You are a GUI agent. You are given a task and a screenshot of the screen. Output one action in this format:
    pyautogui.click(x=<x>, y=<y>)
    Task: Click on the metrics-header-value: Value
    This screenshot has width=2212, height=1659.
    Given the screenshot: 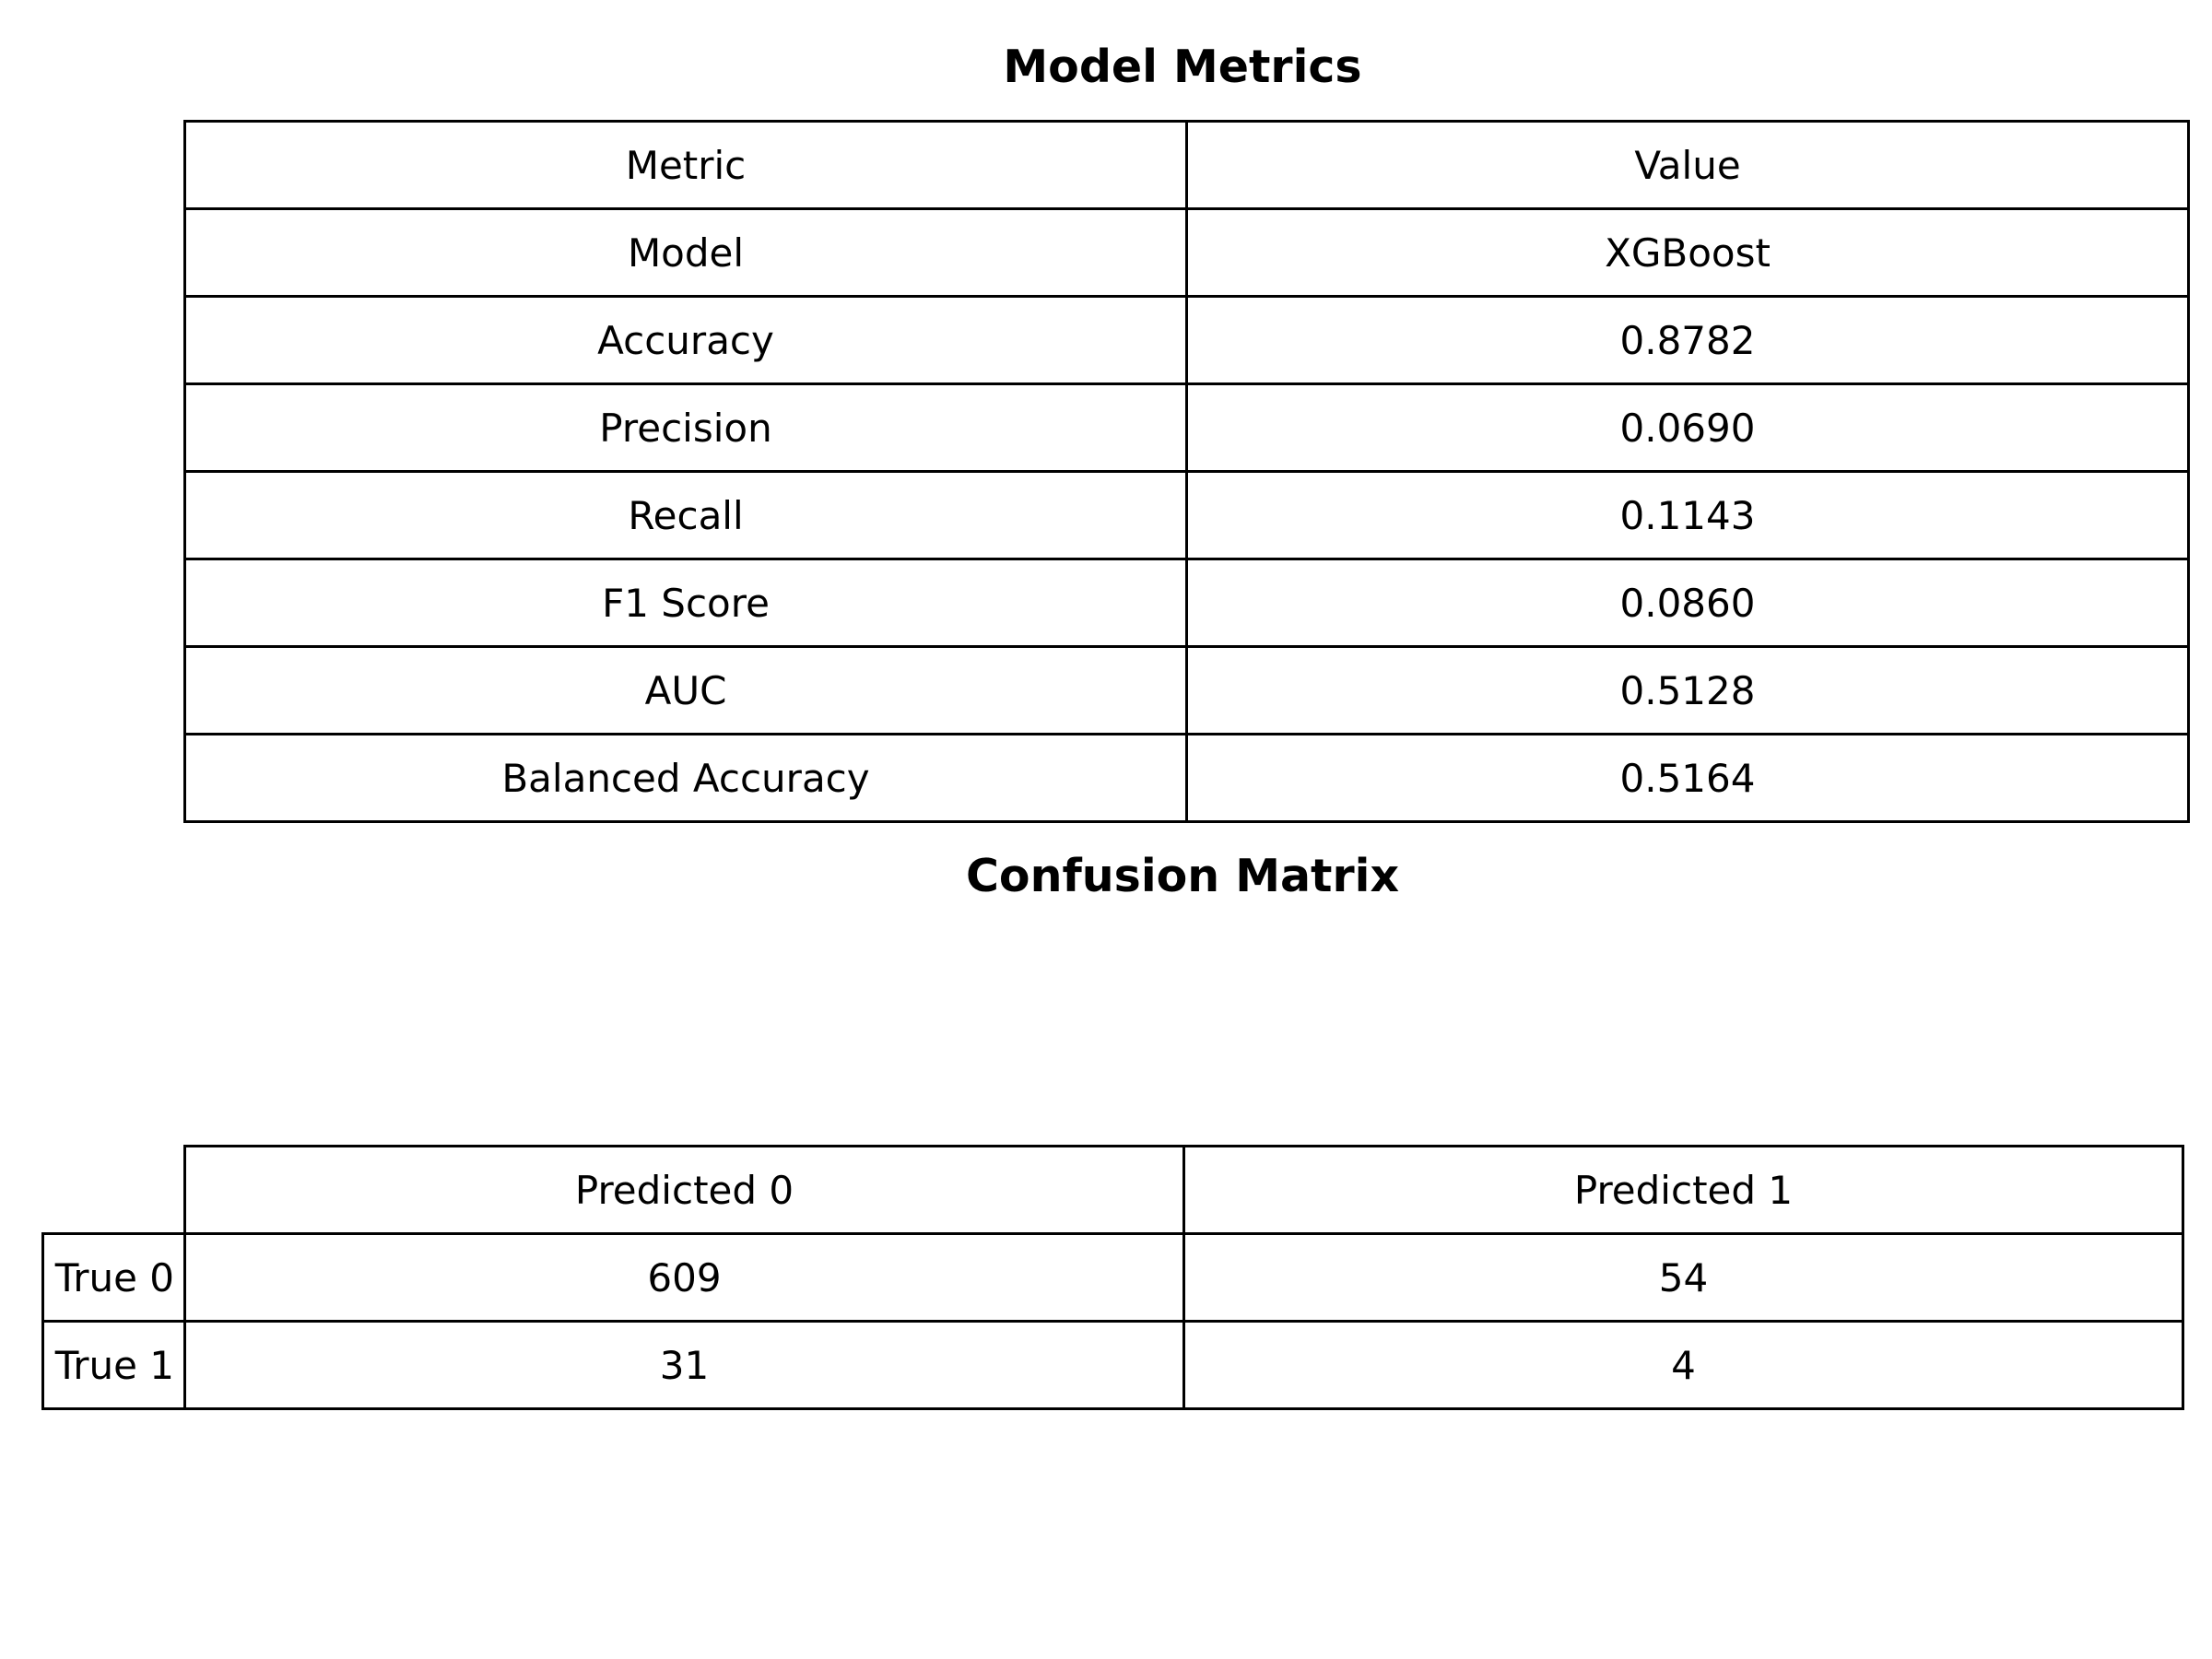 What is the action you would take?
    pyautogui.click(x=1687, y=165)
    